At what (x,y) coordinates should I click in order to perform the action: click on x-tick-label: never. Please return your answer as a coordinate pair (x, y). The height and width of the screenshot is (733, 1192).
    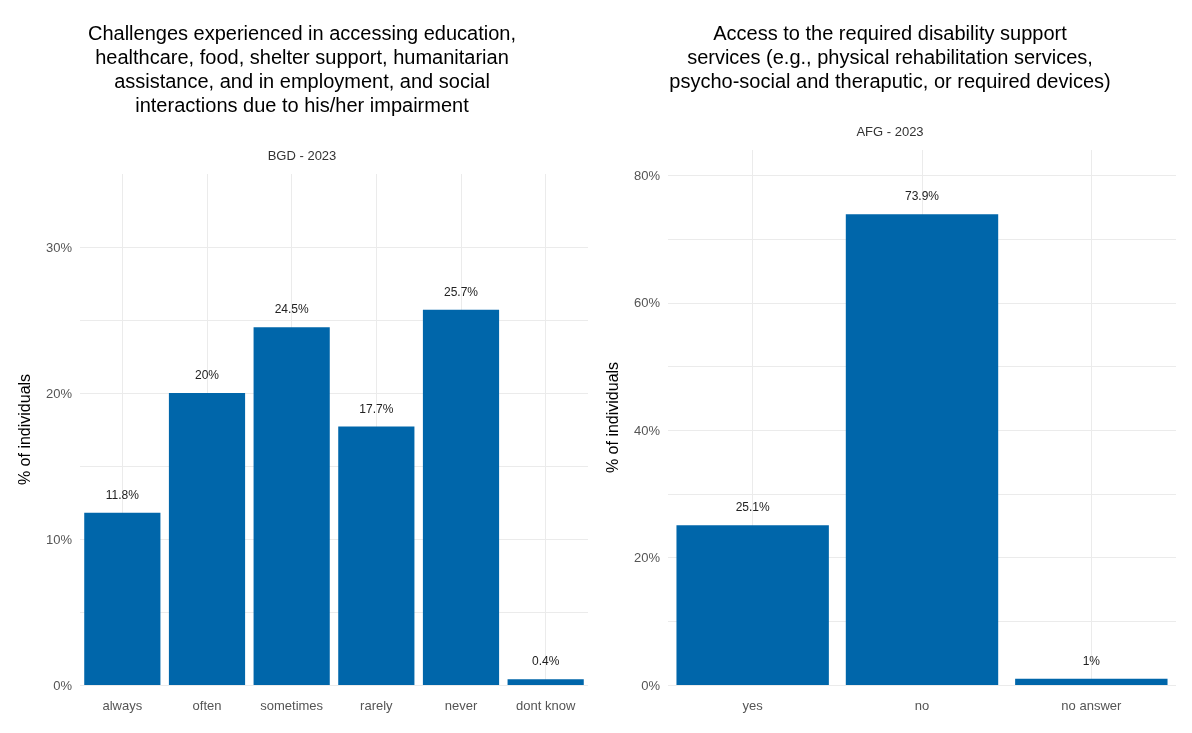
    Looking at the image, I should click on (461, 705).